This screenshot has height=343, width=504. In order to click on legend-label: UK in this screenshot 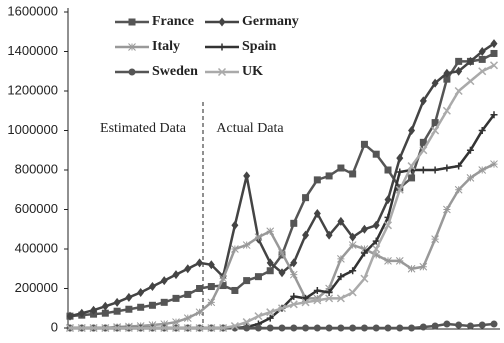, I will do `click(252, 71)`.